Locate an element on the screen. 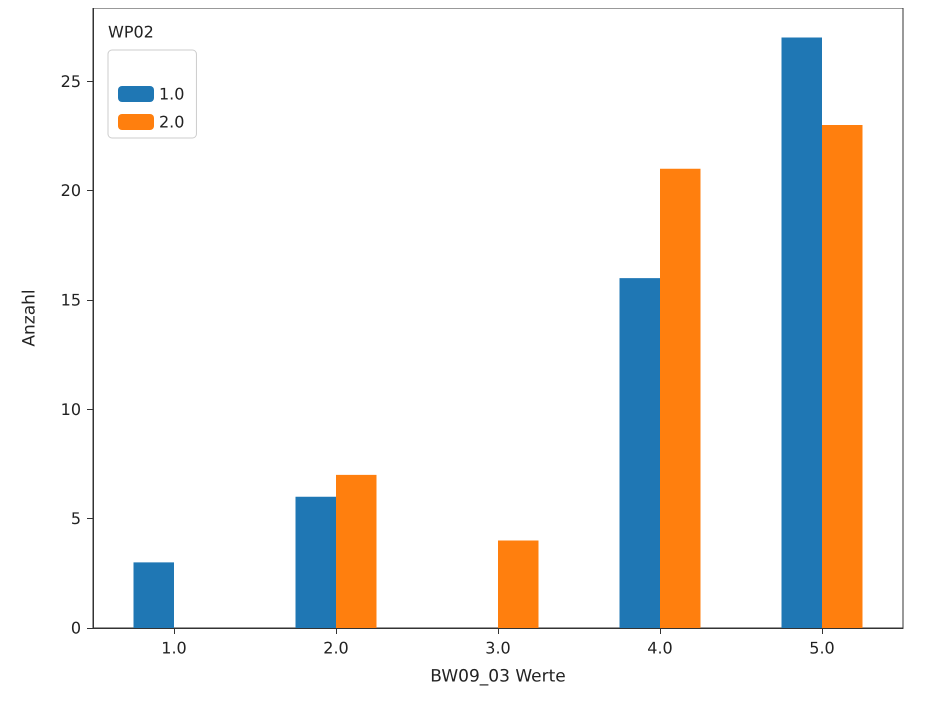 The width and height of the screenshot is (925, 711). x-axis-title: BW09_03 Werte is located at coordinates (498, 676).